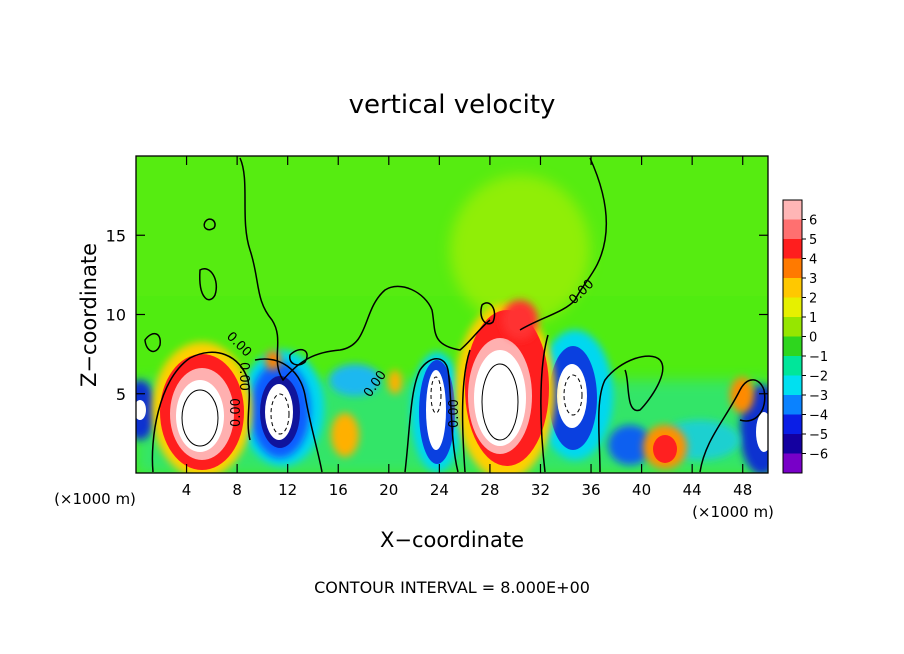 This screenshot has width=904, height=654. Describe the element at coordinates (813, 221) in the screenshot. I see `colorbar-label: 6` at that location.